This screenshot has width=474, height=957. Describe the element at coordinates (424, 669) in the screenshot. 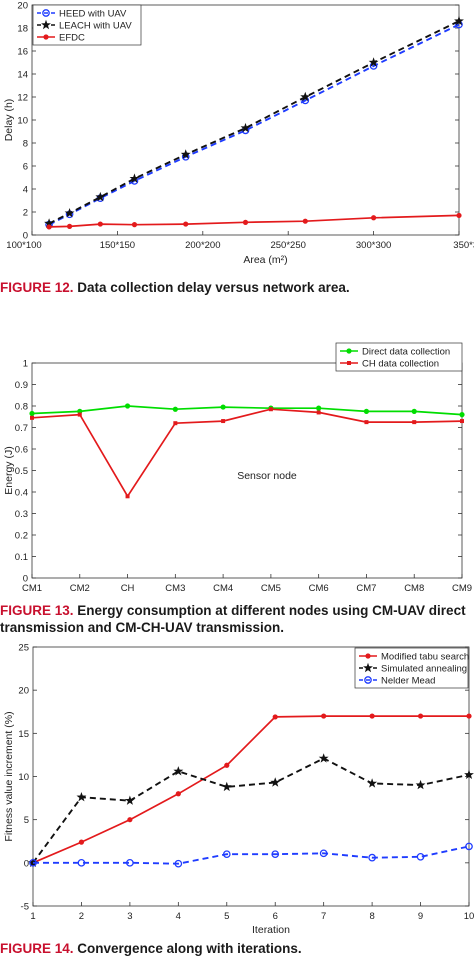

I see `legend-label-1: Simulated annealing` at that location.